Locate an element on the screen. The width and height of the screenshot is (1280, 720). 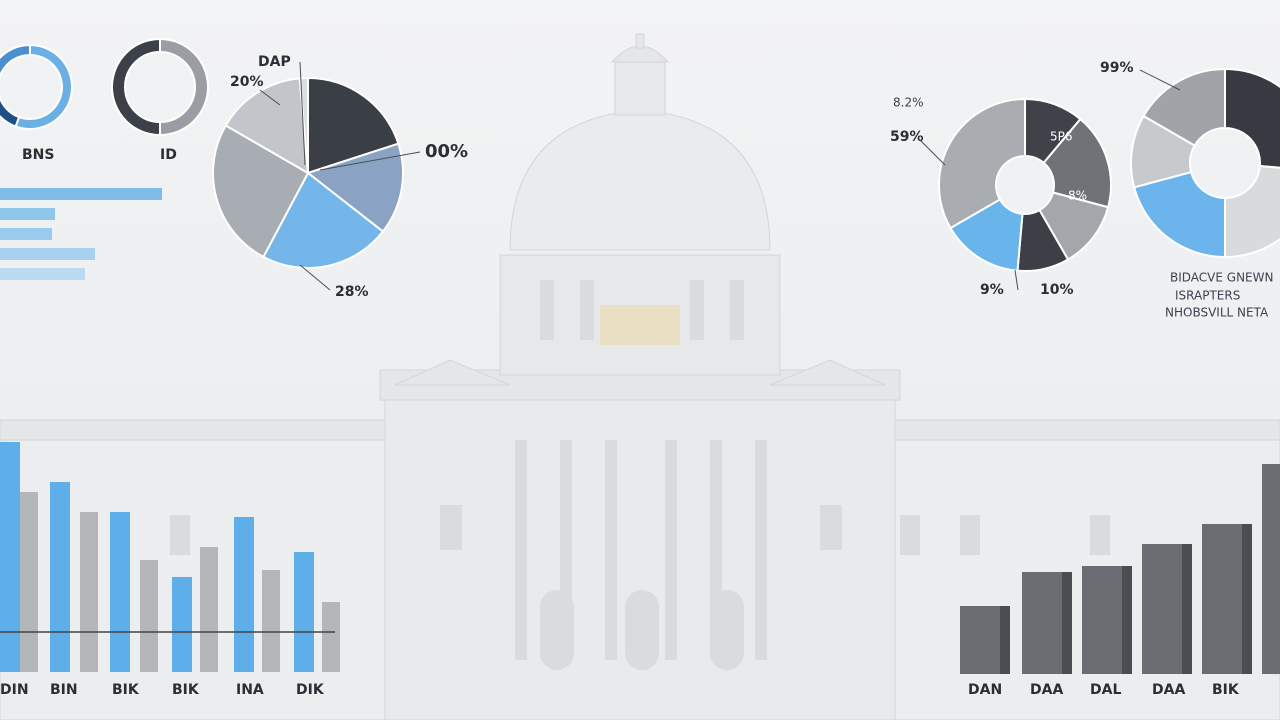
label: 8.2% is located at coordinates (908, 103).